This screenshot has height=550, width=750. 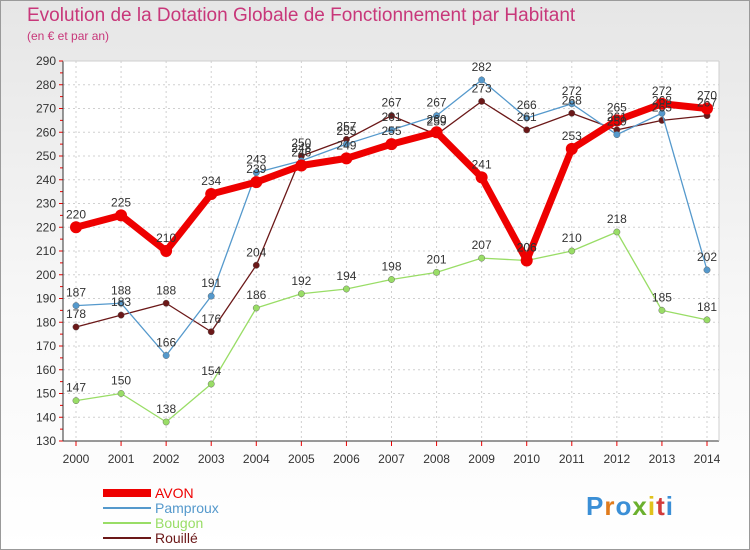 I want to click on data-label-pamproux: 255, so click(x=346, y=131).